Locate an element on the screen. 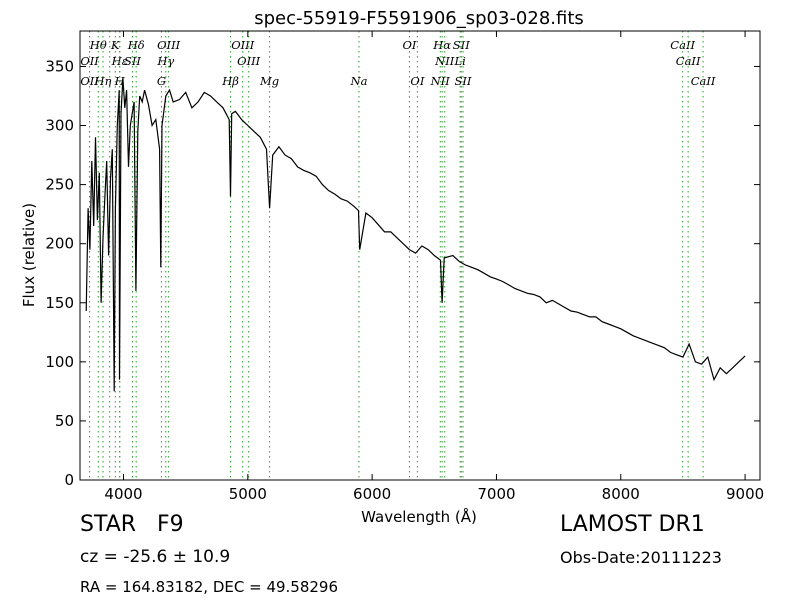 The image size is (800, 600). redshift-cz: cz = -25.6 ± 10.9 is located at coordinates (155, 557).